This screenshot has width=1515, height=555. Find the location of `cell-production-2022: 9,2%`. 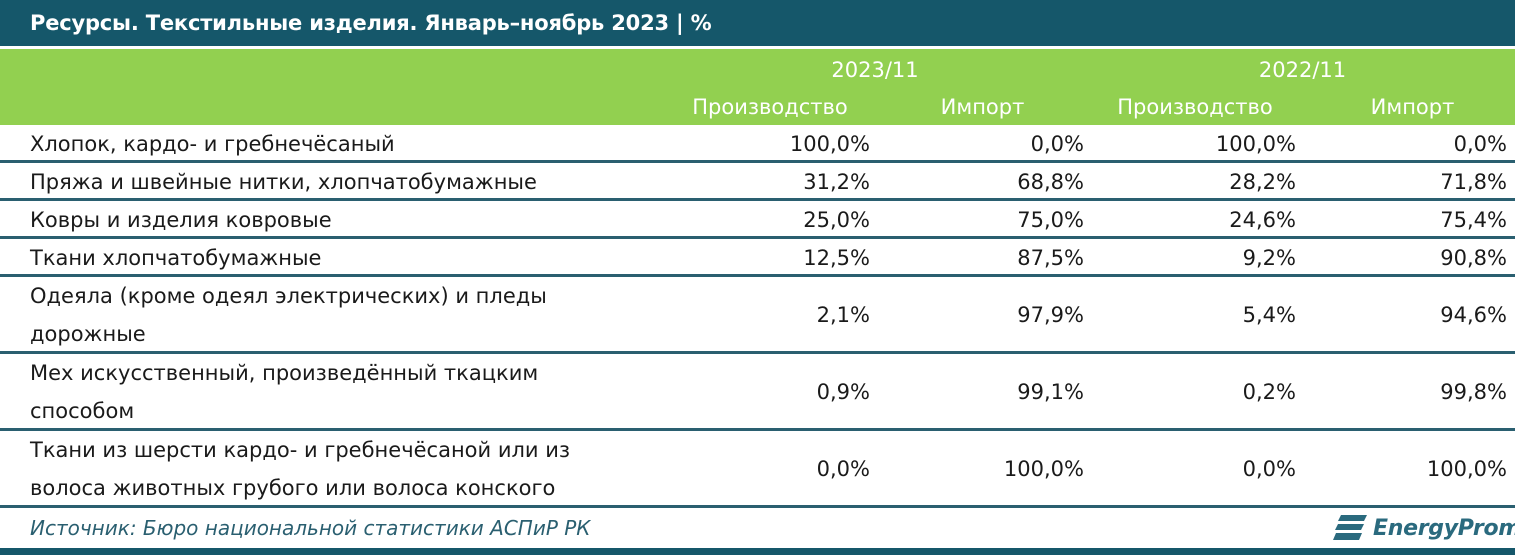

cell-production-2022: 9,2% is located at coordinates (1269, 258).